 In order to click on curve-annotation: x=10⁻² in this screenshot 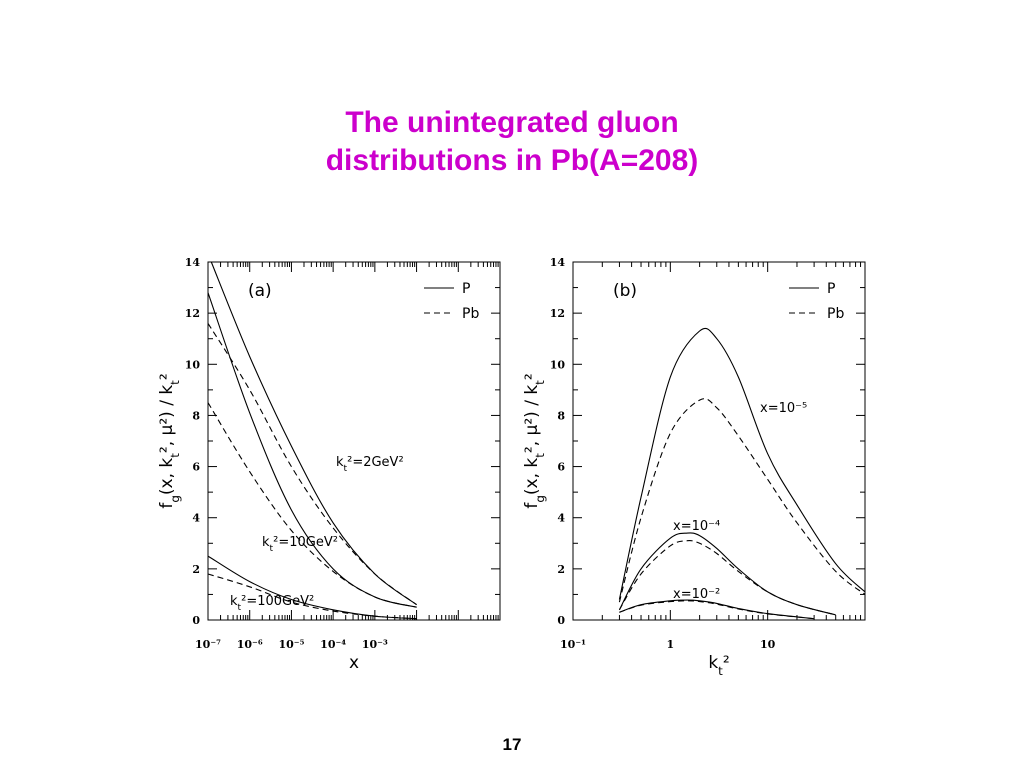, I will do `click(696, 594)`.